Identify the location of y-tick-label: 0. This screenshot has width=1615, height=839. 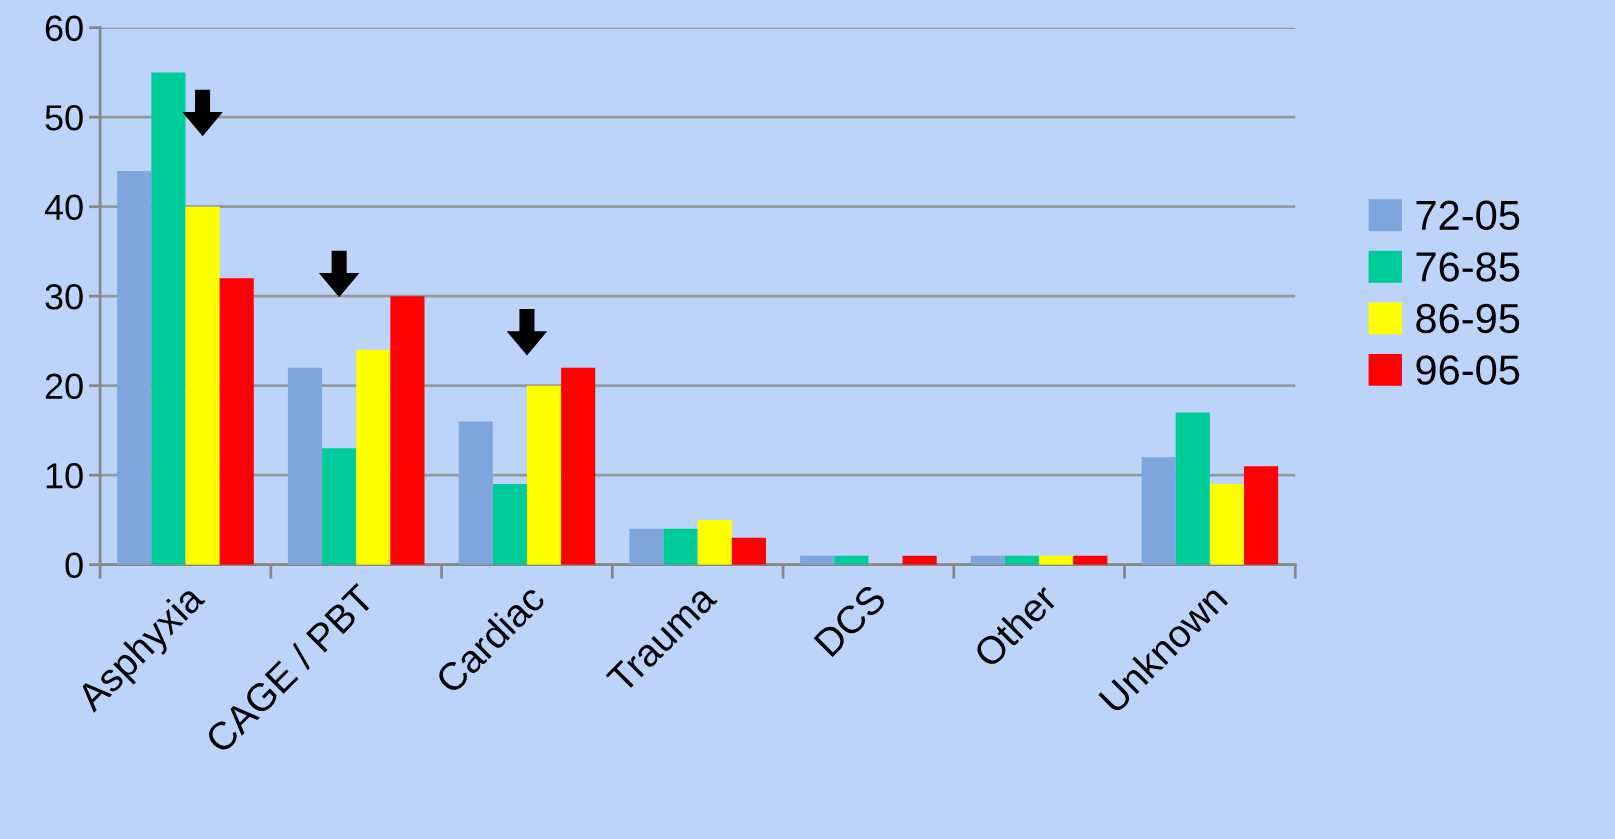
(74, 565).